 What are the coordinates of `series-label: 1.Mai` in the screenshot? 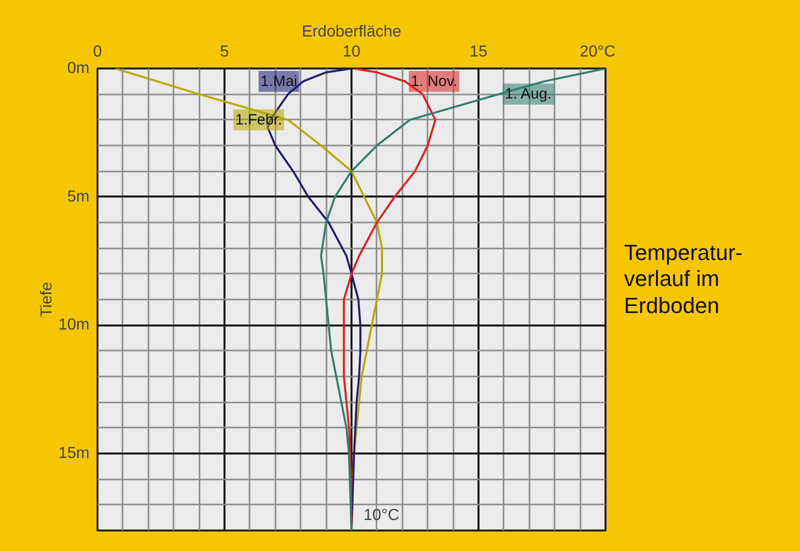 It's located at (279, 81).